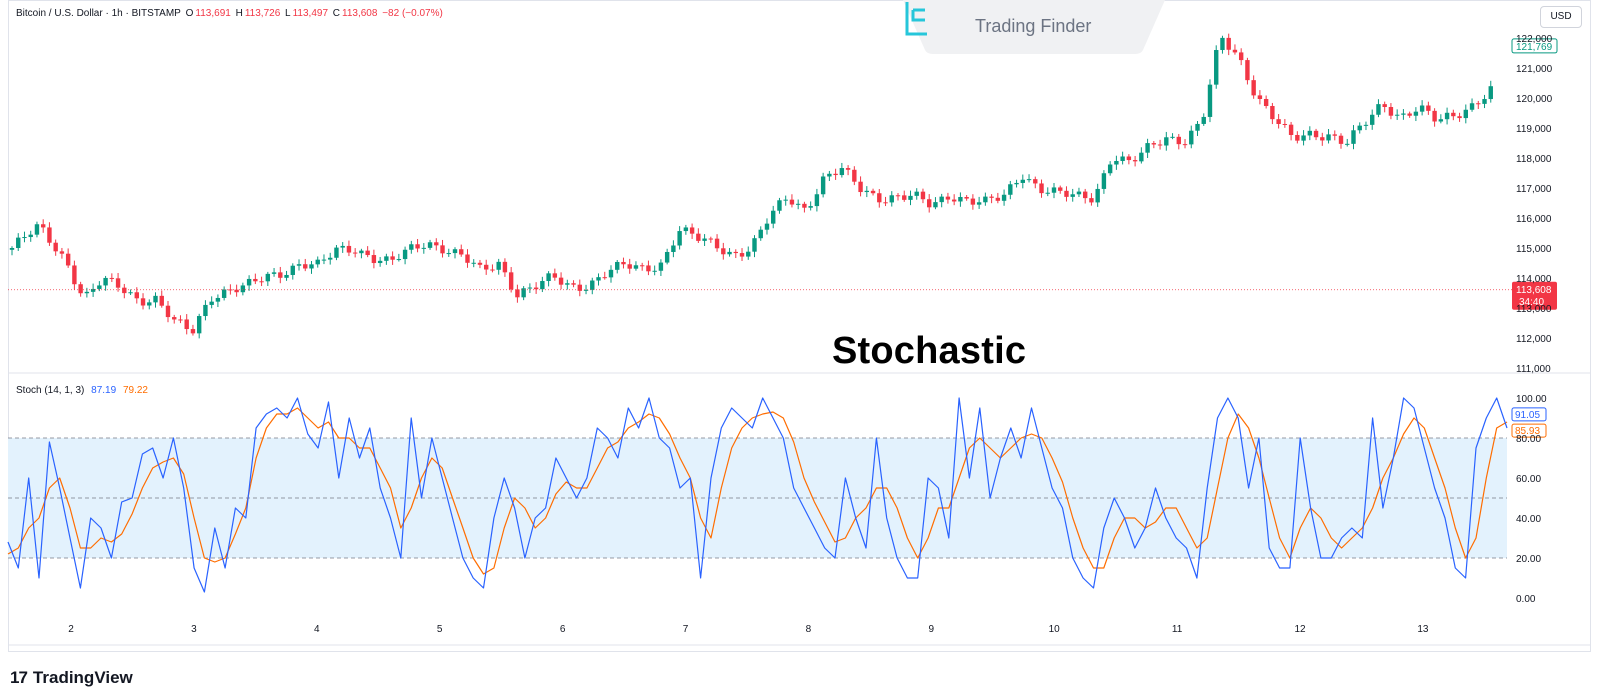  Describe the element at coordinates (98, 13) in the screenshot. I see `symbol-name: Bitcoin / U.S. Dollar · 1h · BITSTAMP` at that location.